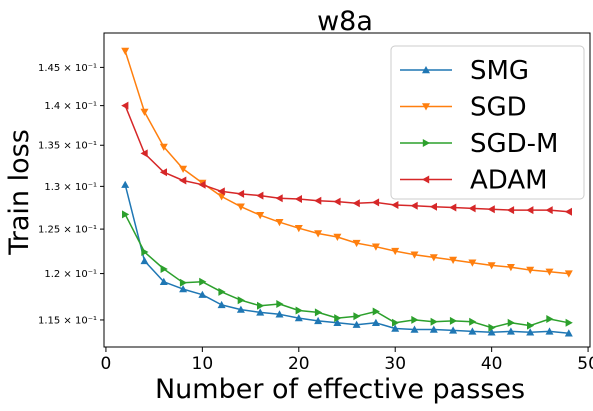  Describe the element at coordinates (19, 192) in the screenshot. I see `y-axis-label: Train loss` at that location.